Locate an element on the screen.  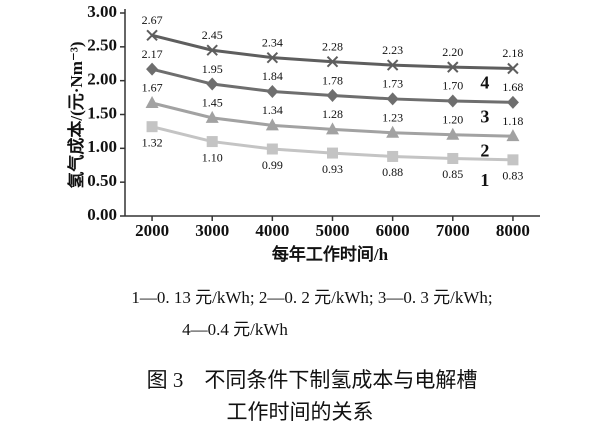
series-label: 1 is located at coordinates (484, 180).